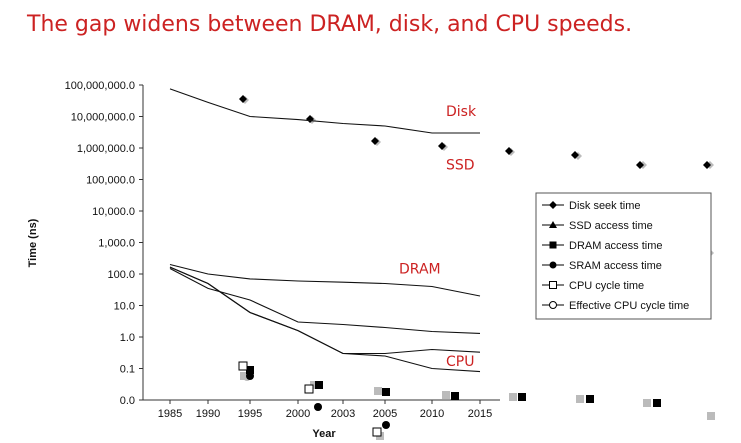 This screenshot has width=741, height=443. I want to click on y-tick-label: 10,000,000.0, so click(103, 118).